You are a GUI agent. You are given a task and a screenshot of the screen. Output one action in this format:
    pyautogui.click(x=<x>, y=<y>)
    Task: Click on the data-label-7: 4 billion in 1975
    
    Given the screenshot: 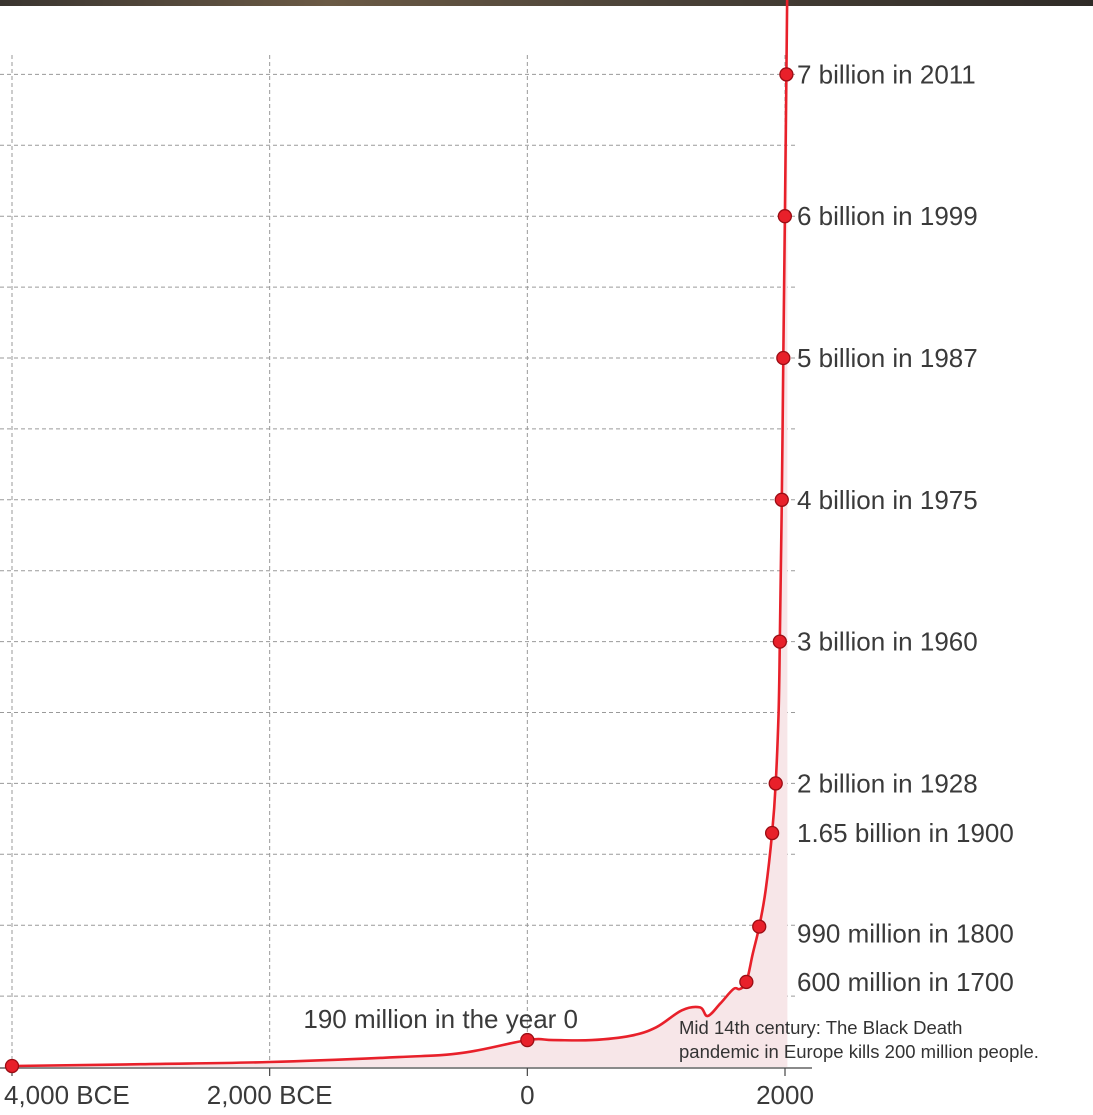 What is the action you would take?
    pyautogui.click(x=887, y=500)
    